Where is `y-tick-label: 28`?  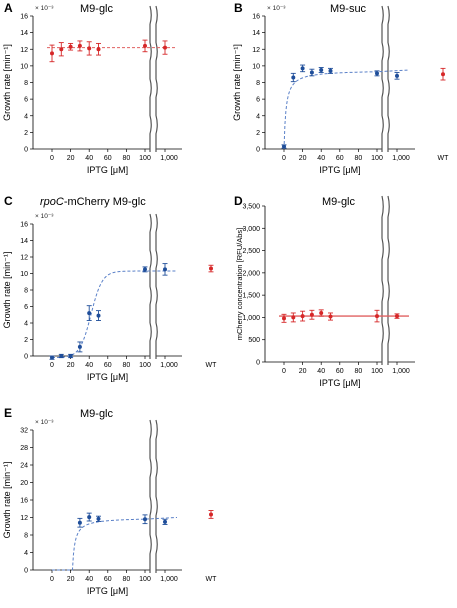 y-tick-label: 28 is located at coordinates (24, 448).